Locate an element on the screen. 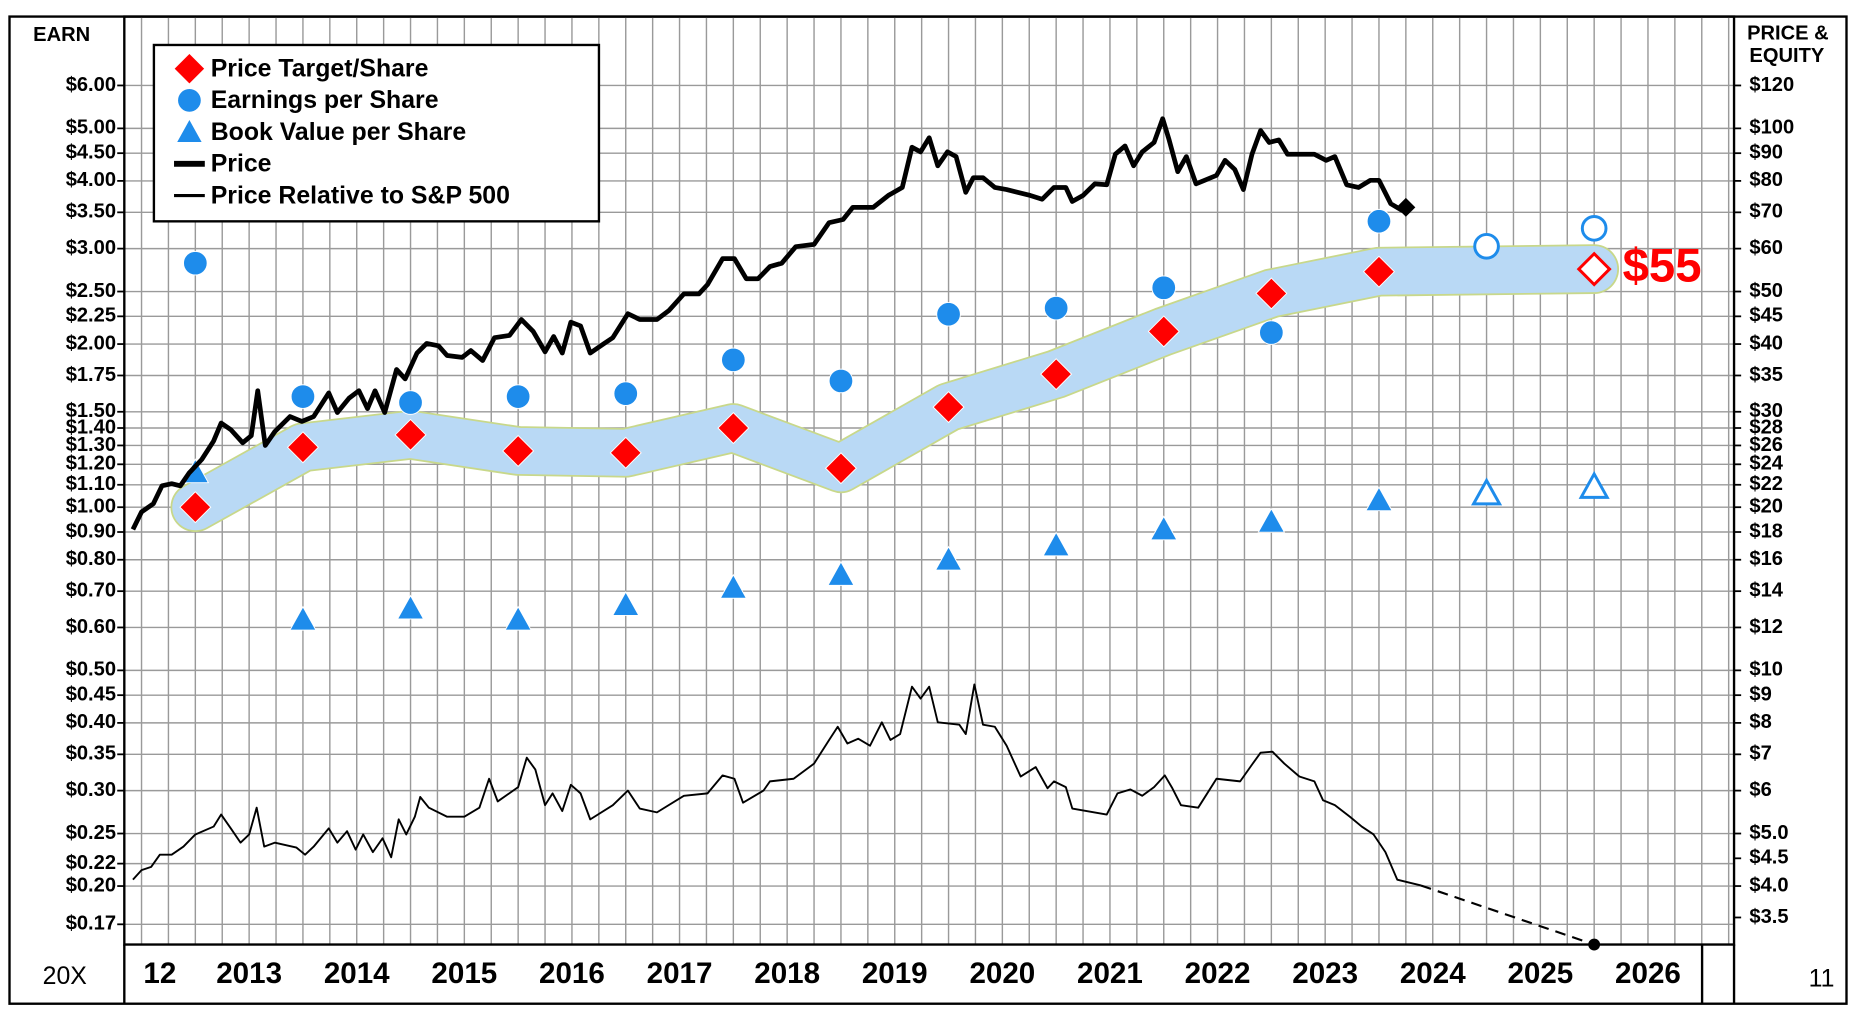  y2-tick-label: $24 is located at coordinates (1766, 464).